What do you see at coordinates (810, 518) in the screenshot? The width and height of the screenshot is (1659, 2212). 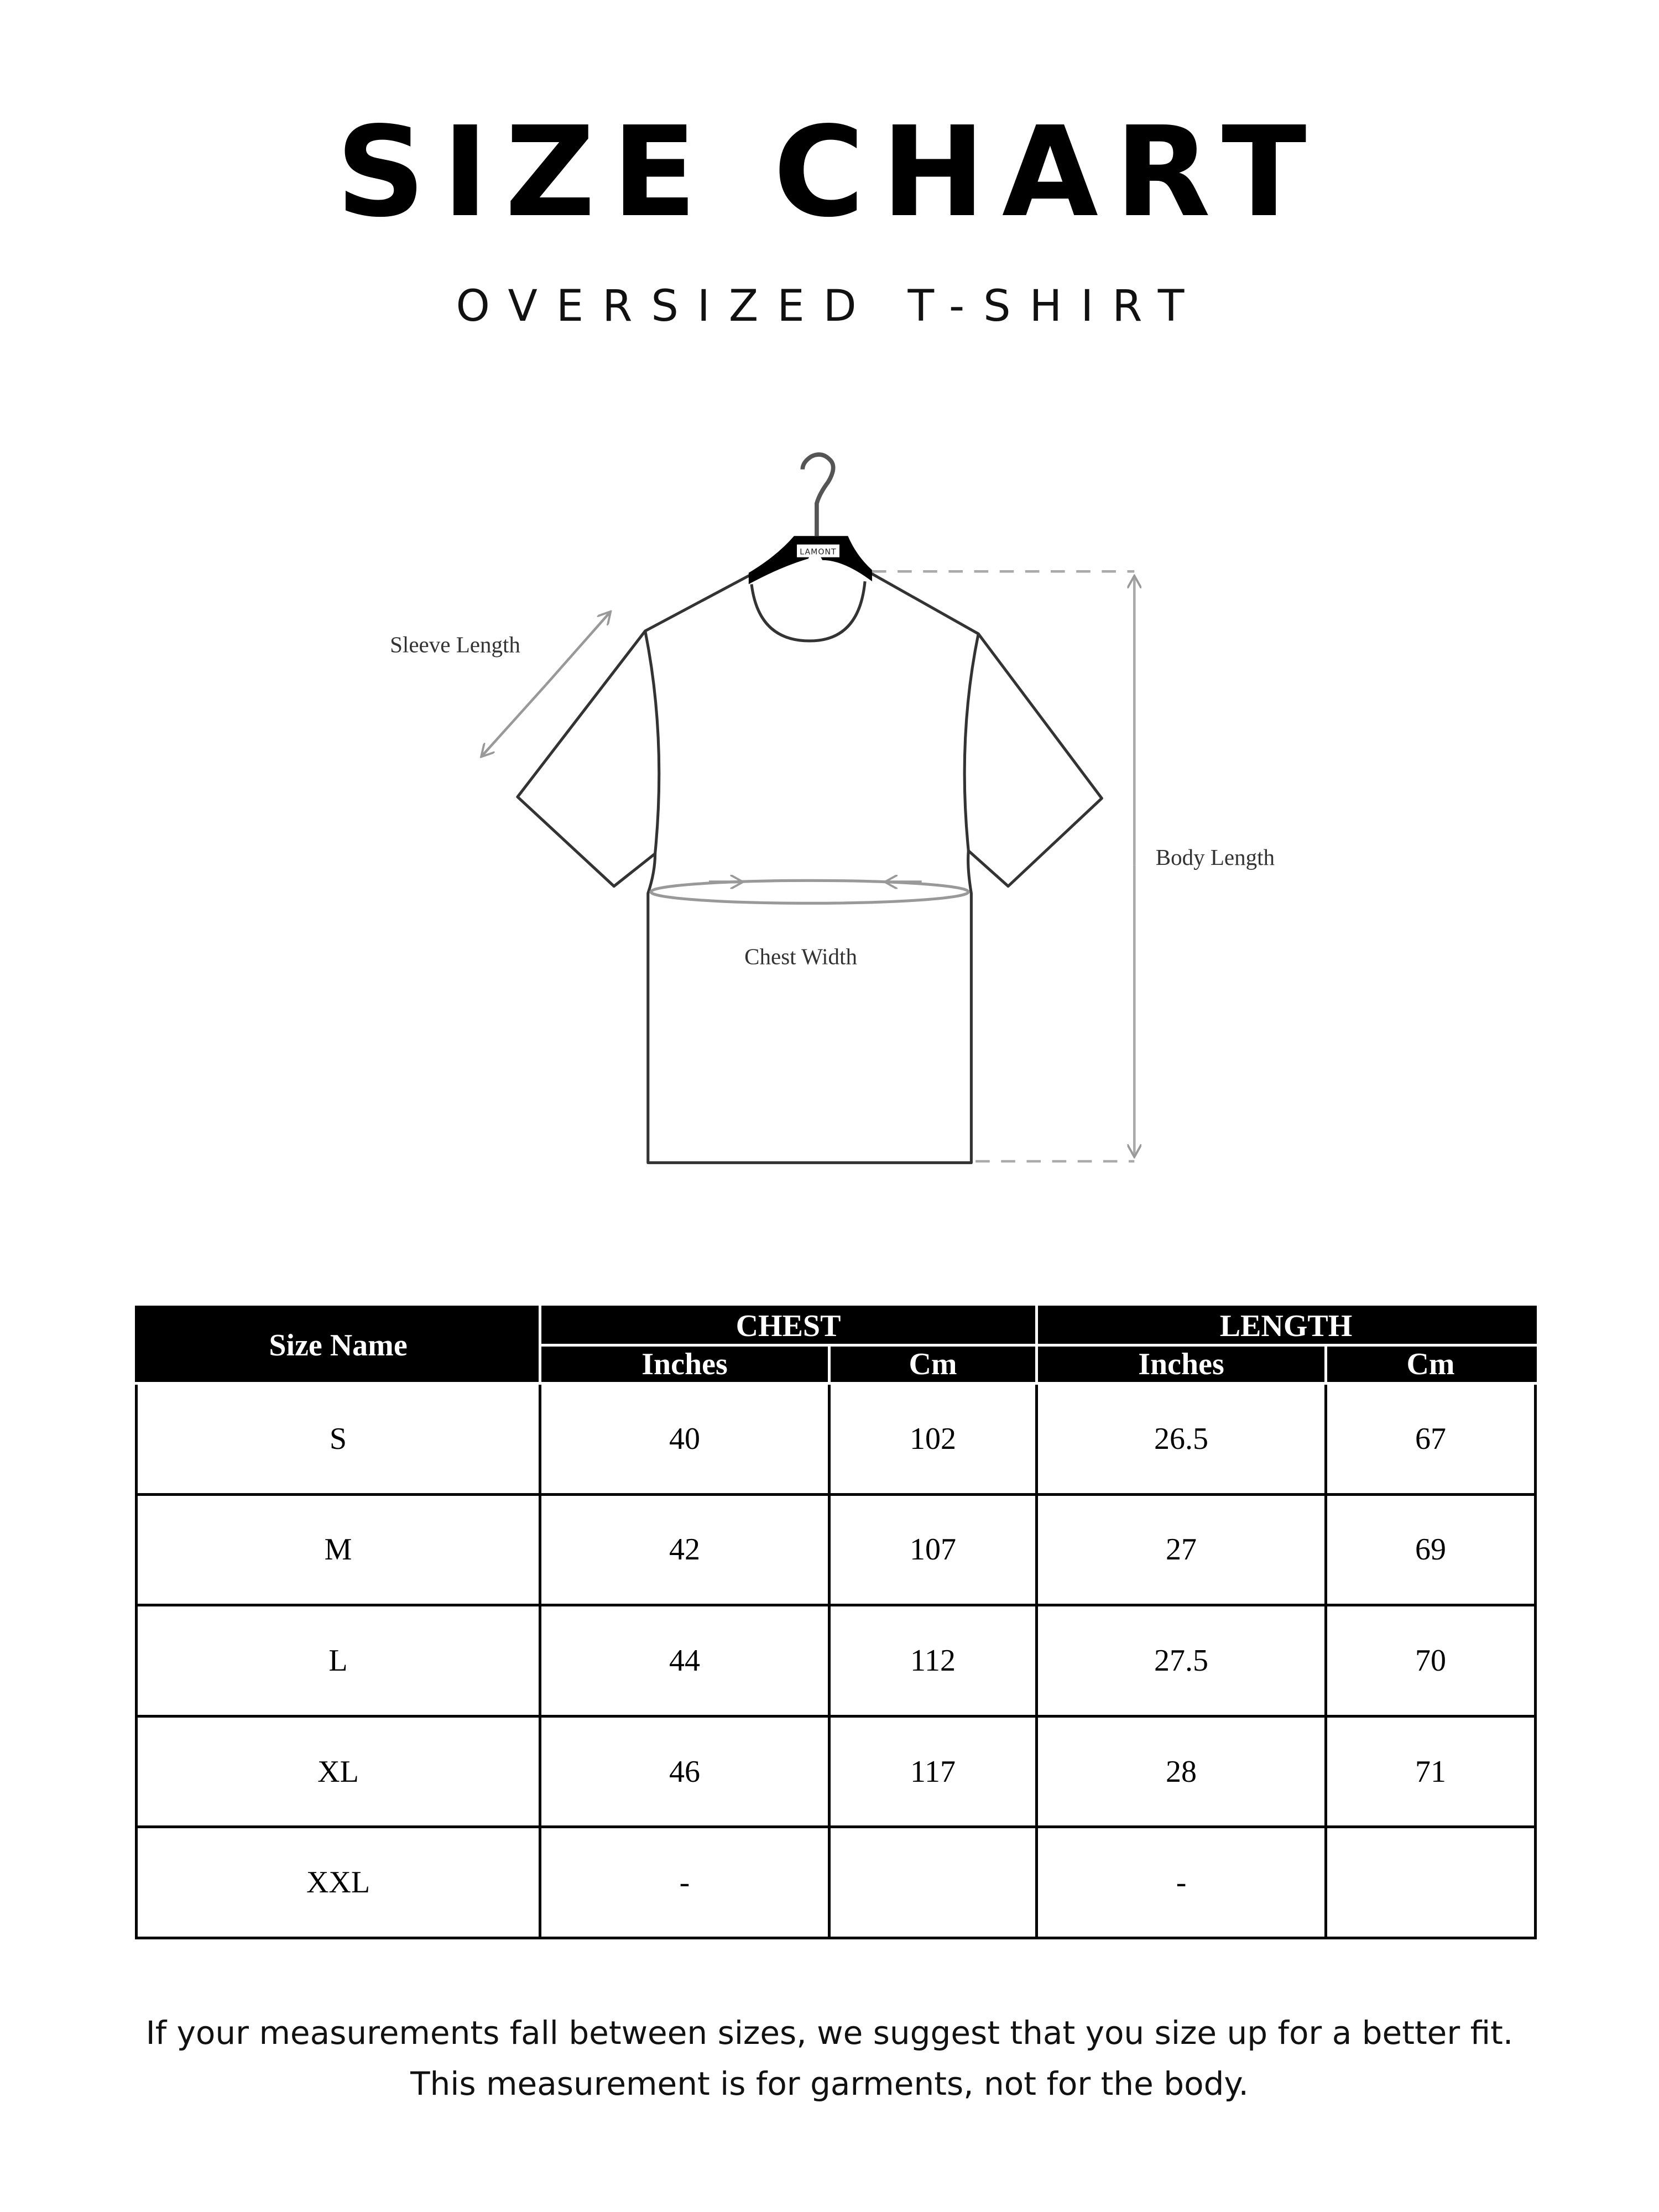 I see `hanger-icon: LAMONT` at bounding box center [810, 518].